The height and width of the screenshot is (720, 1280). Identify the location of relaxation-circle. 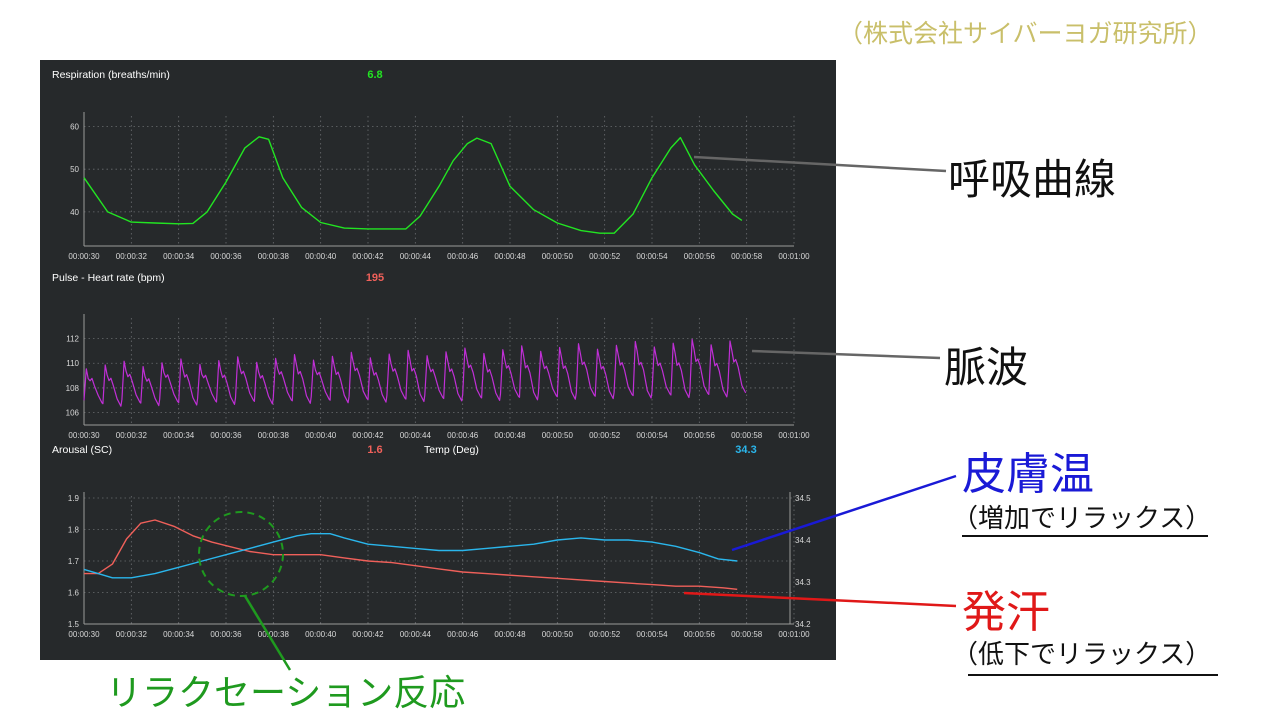
(241, 554).